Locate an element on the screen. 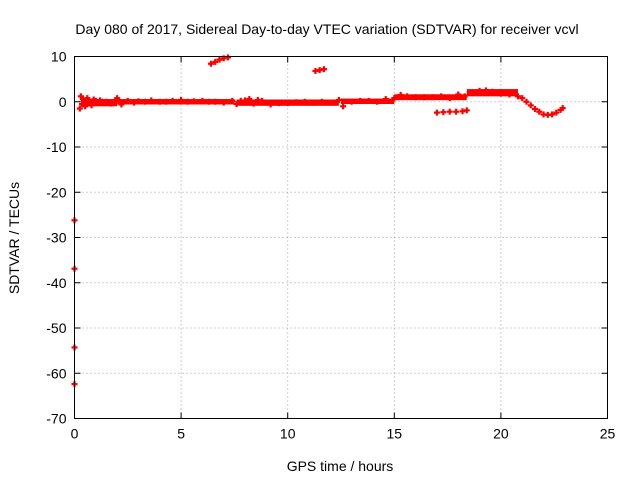 Image resolution: width=640 pixels, height=480 pixels. y-tick-label: -50 is located at coordinates (56, 328).